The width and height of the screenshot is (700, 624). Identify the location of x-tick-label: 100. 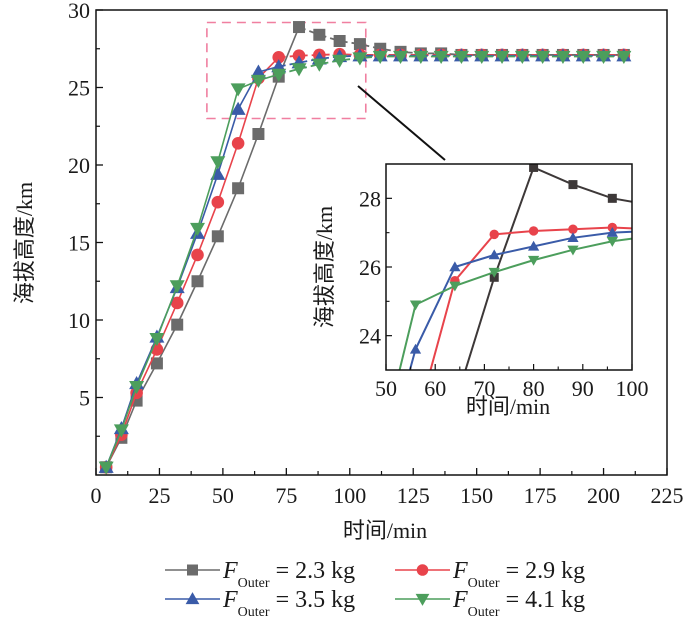
(349, 495).